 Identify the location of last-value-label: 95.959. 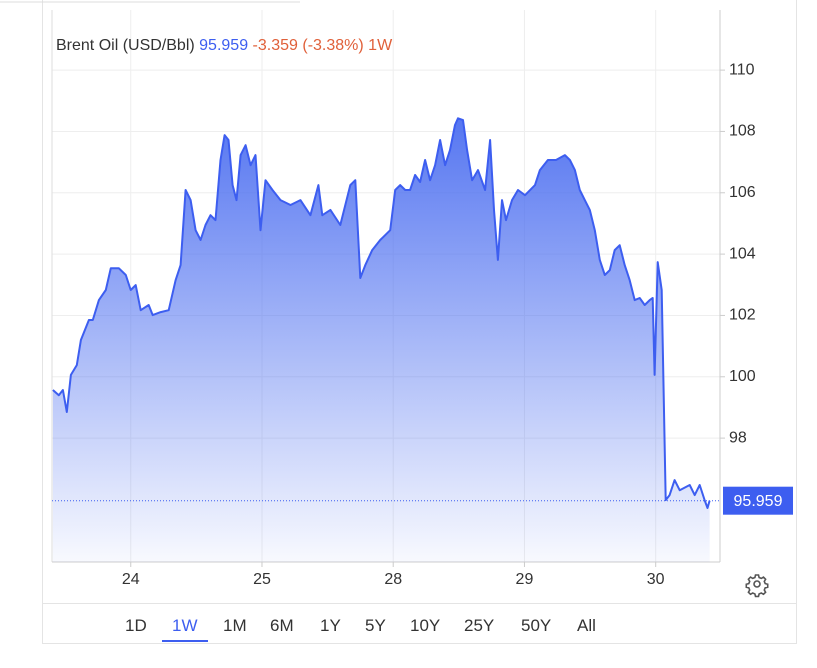
(758, 501).